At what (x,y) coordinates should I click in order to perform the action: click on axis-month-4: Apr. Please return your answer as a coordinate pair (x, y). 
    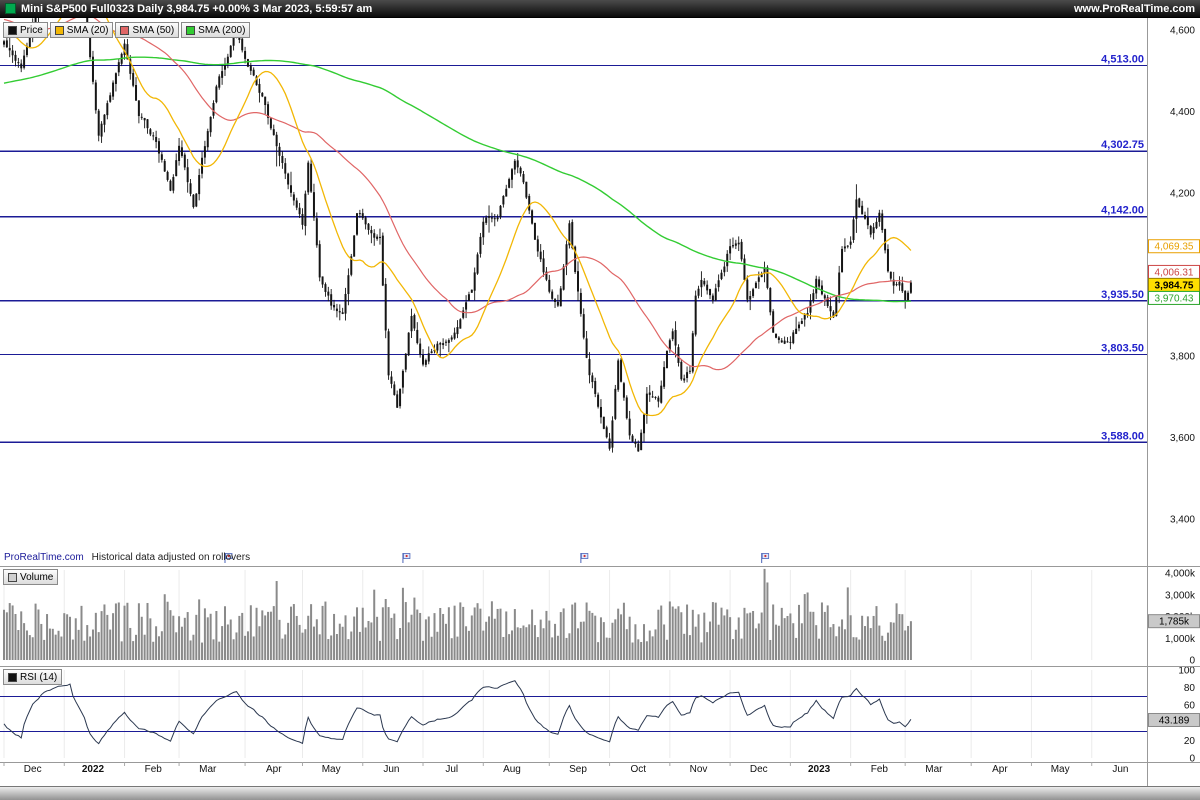
    Looking at the image, I should click on (273, 769).